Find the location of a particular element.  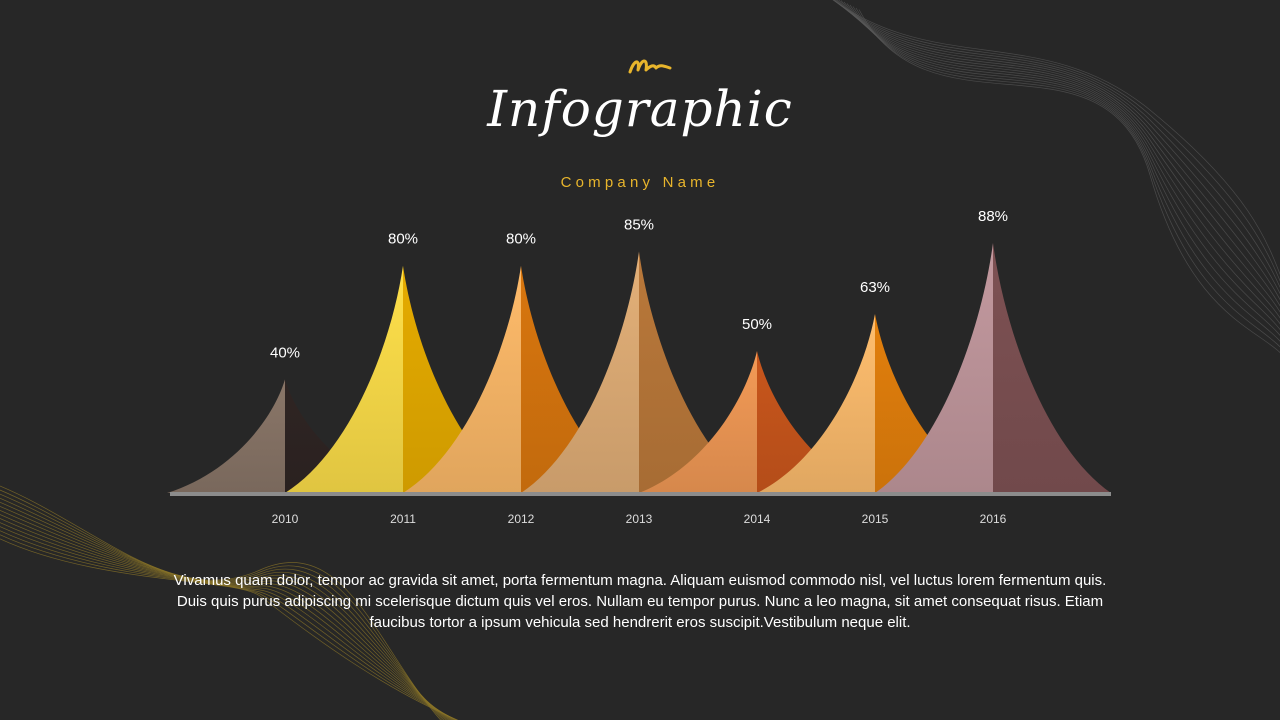

value-label-2010: 40% is located at coordinates (285, 352).